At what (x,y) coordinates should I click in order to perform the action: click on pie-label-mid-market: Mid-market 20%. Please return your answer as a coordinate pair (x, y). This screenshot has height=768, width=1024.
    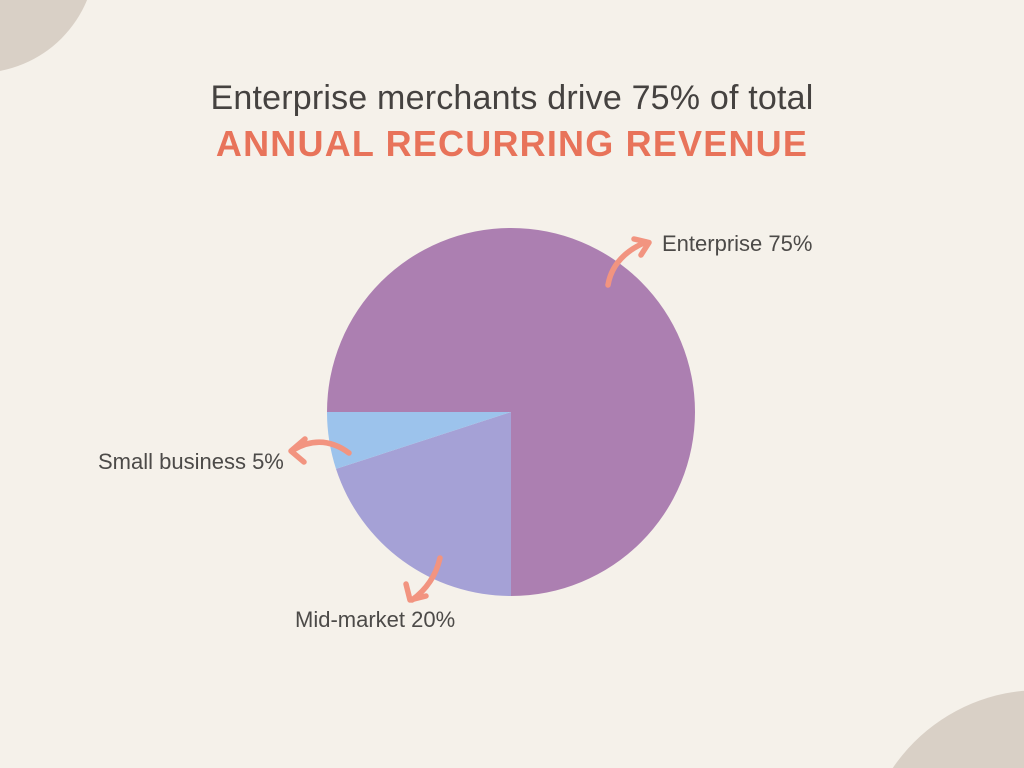
    Looking at the image, I should click on (375, 619).